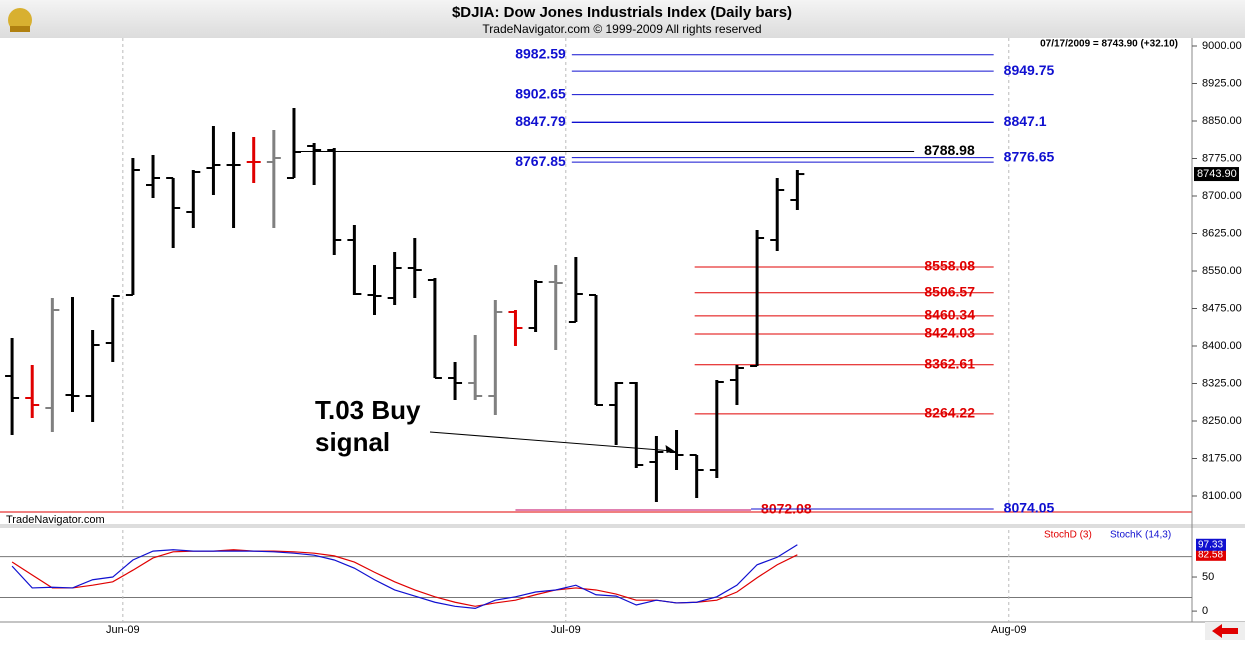 The height and width of the screenshot is (645, 1245). Describe the element at coordinates (949, 363) in the screenshot. I see `level-label: 8362.61` at that location.